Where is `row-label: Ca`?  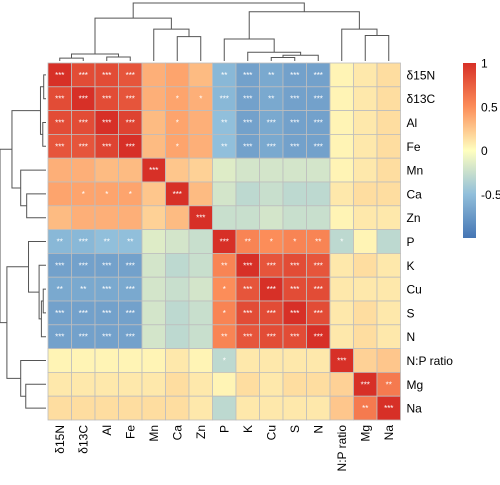
row-label: Ca is located at coordinates (415, 194).